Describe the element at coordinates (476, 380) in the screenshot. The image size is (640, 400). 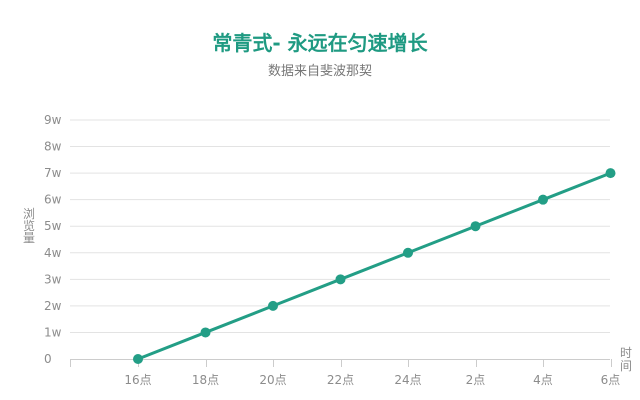
I see `x-tick-label: 2点` at that location.